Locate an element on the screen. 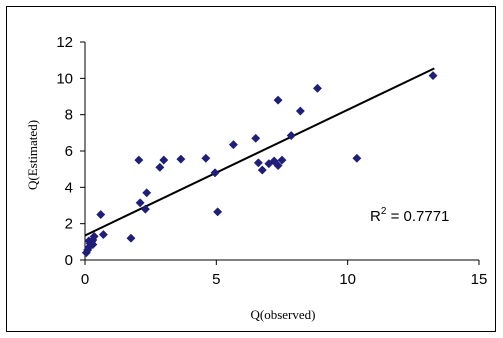 This screenshot has height=338, width=503. y-tick-label: 4 is located at coordinates (69, 187).